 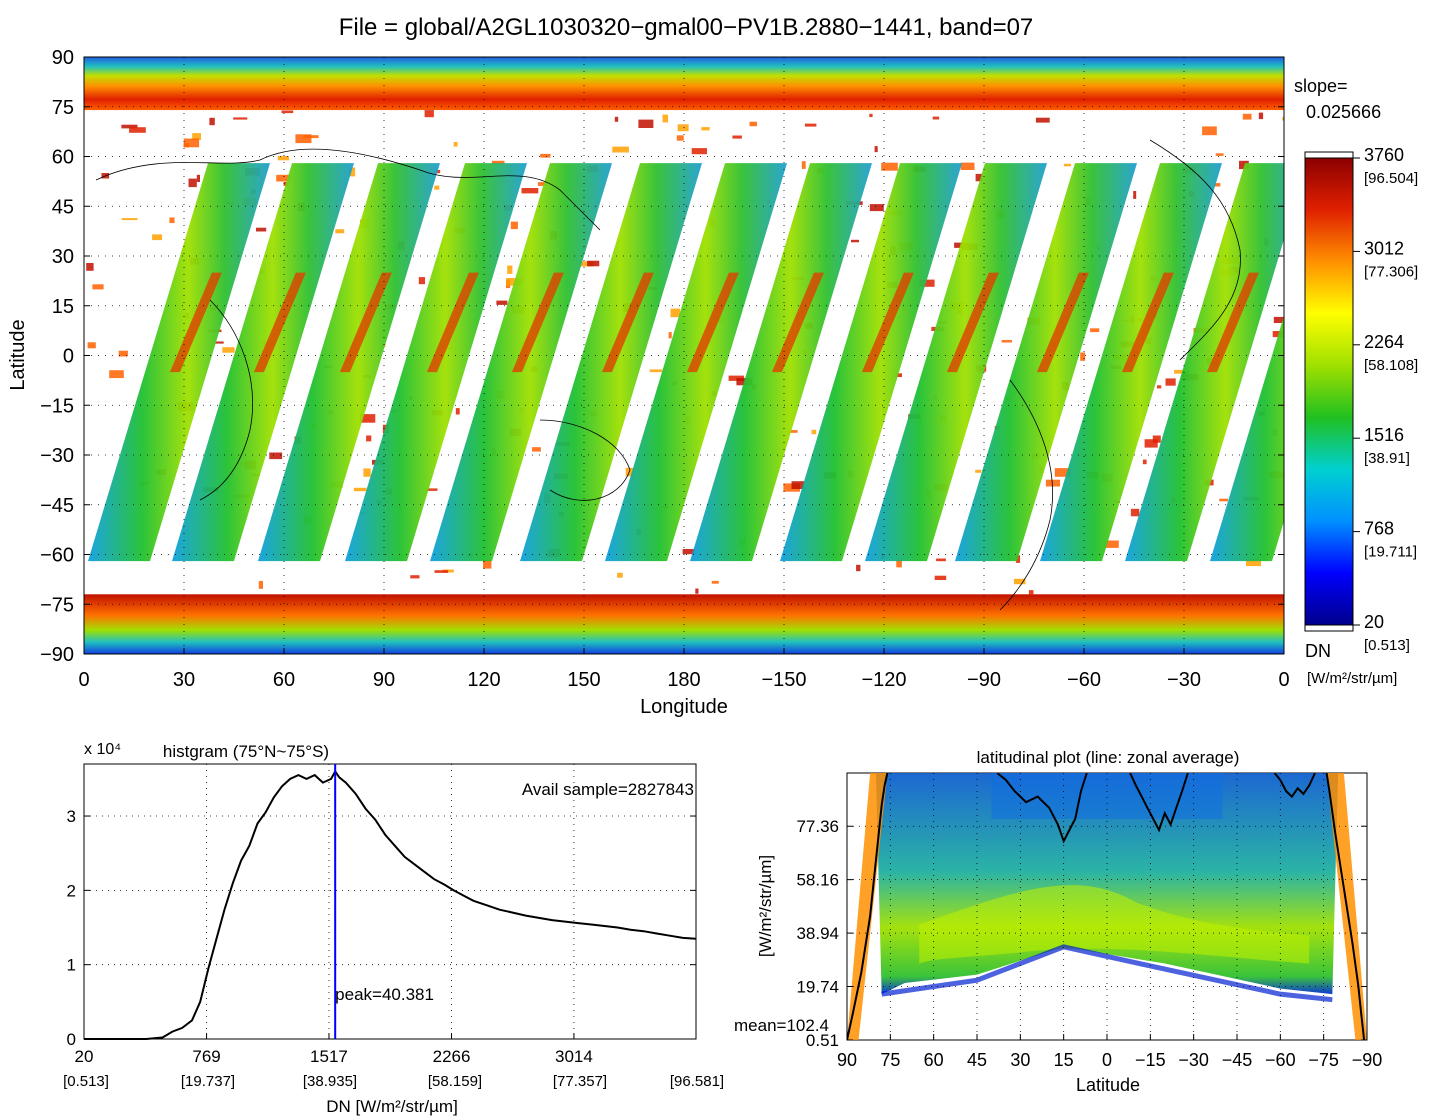 What do you see at coordinates (208, 1081) in the screenshot?
I see `histogram-x-tick-sublabel: [19.737]` at bounding box center [208, 1081].